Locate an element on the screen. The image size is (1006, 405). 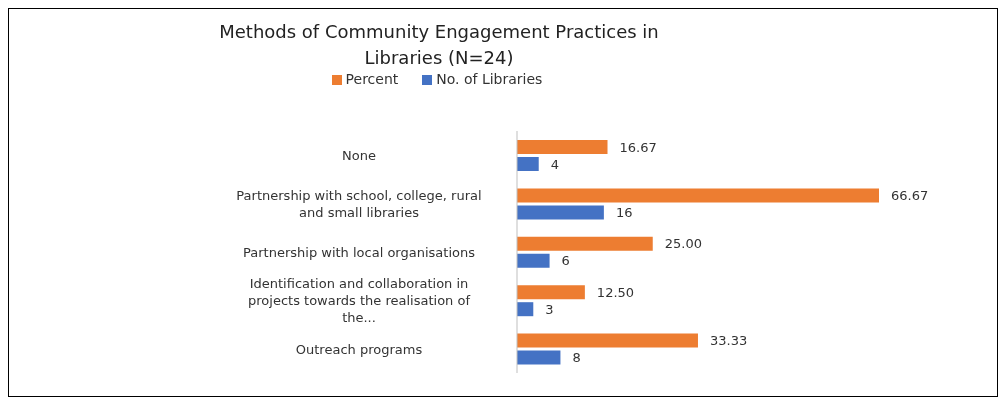
data-label: 16 is located at coordinates (624, 212).